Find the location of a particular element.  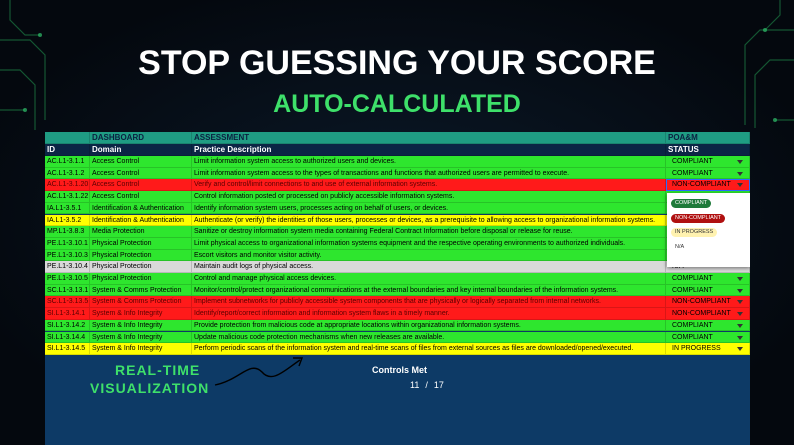

summary-part: 11 is located at coordinates (415, 385).